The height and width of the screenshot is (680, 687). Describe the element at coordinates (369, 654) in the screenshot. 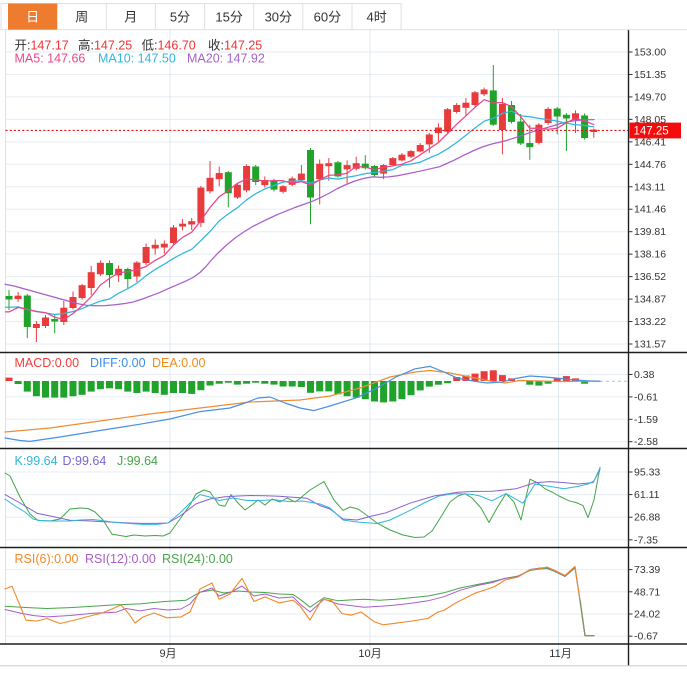

I see `svg-text: 10月` at that location.